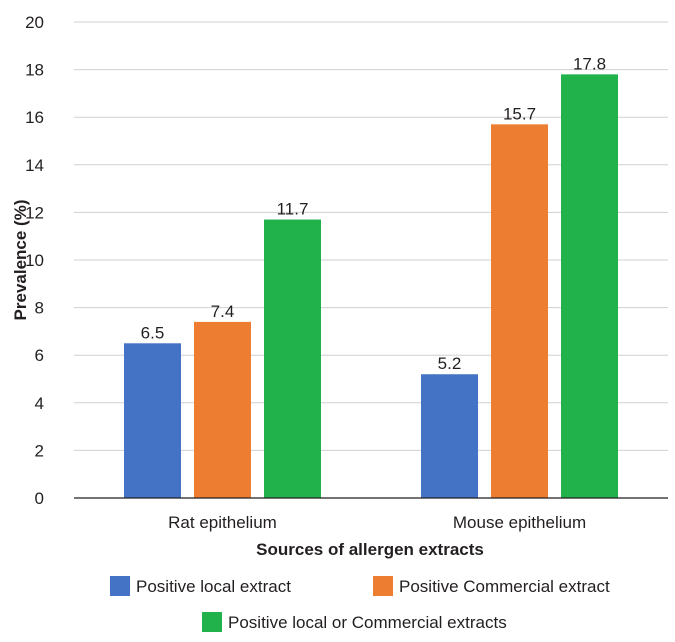 The height and width of the screenshot is (642, 675). What do you see at coordinates (213, 586) in the screenshot?
I see `legend-label: Positive local extract` at bounding box center [213, 586].